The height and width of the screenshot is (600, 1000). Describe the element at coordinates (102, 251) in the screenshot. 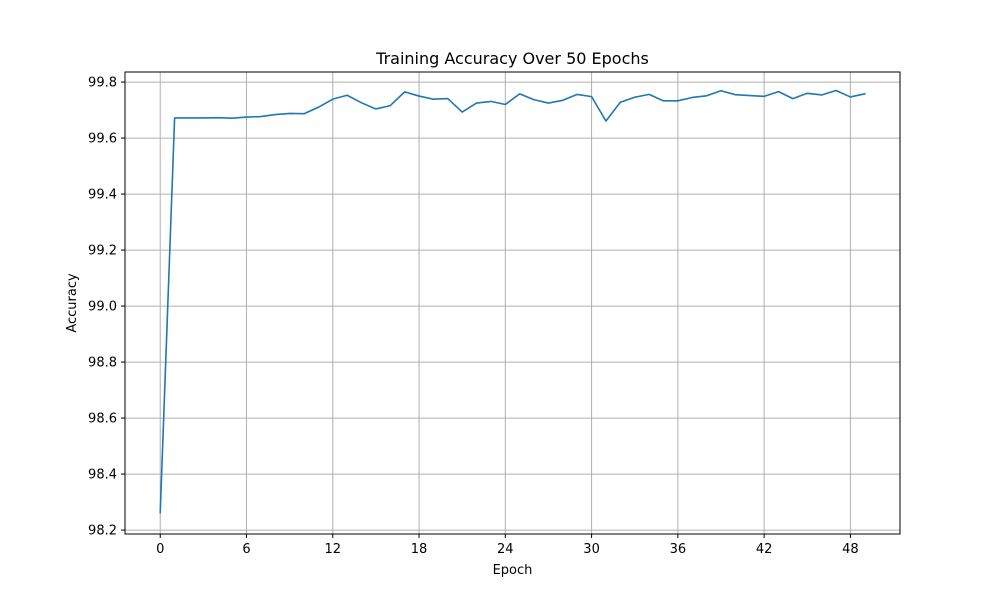

I see `y-tick-label: 99.2` at that location.